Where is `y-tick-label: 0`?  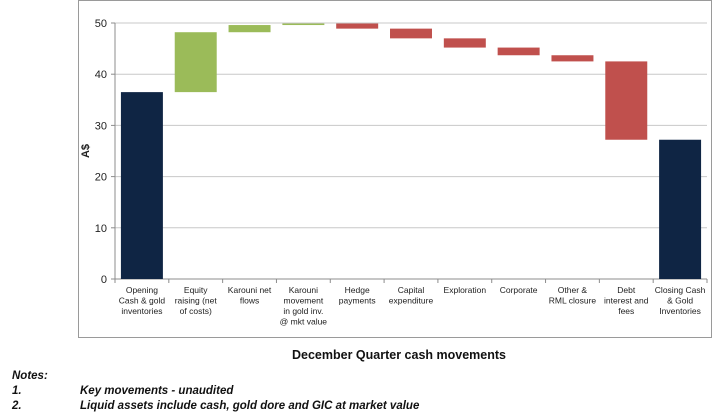
y-tick-label: 0 is located at coordinates (104, 280).